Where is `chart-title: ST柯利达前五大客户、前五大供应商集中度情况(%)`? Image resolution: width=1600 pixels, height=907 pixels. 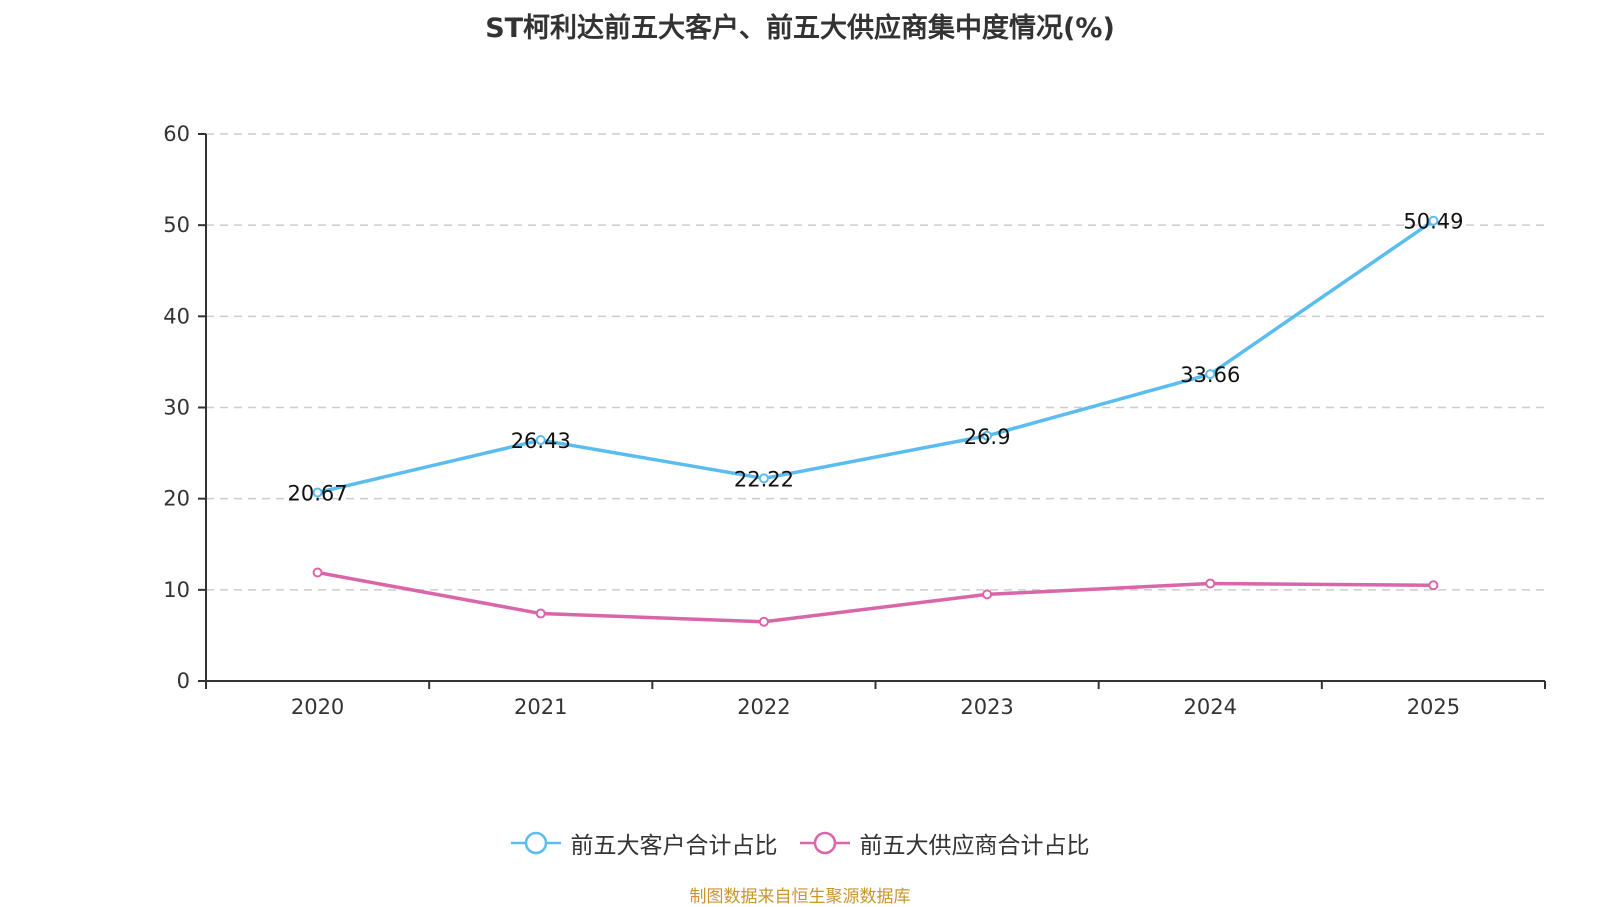 chart-title: ST柯利达前五大客户、前五大供应商集中度情况(%) is located at coordinates (800, 28).